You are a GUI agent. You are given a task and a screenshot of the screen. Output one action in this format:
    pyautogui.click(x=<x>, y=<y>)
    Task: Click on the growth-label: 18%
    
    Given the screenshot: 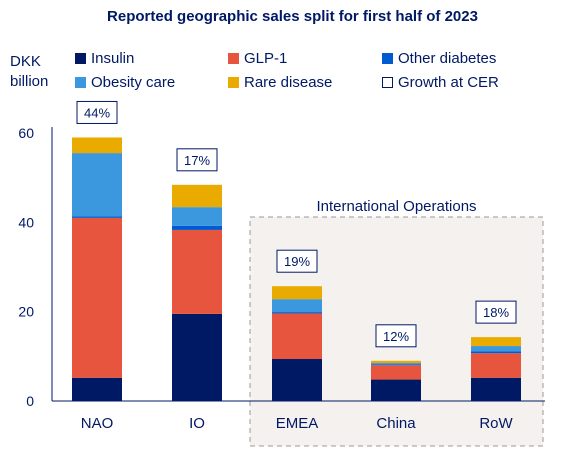 What is the action you would take?
    pyautogui.click(x=496, y=312)
    